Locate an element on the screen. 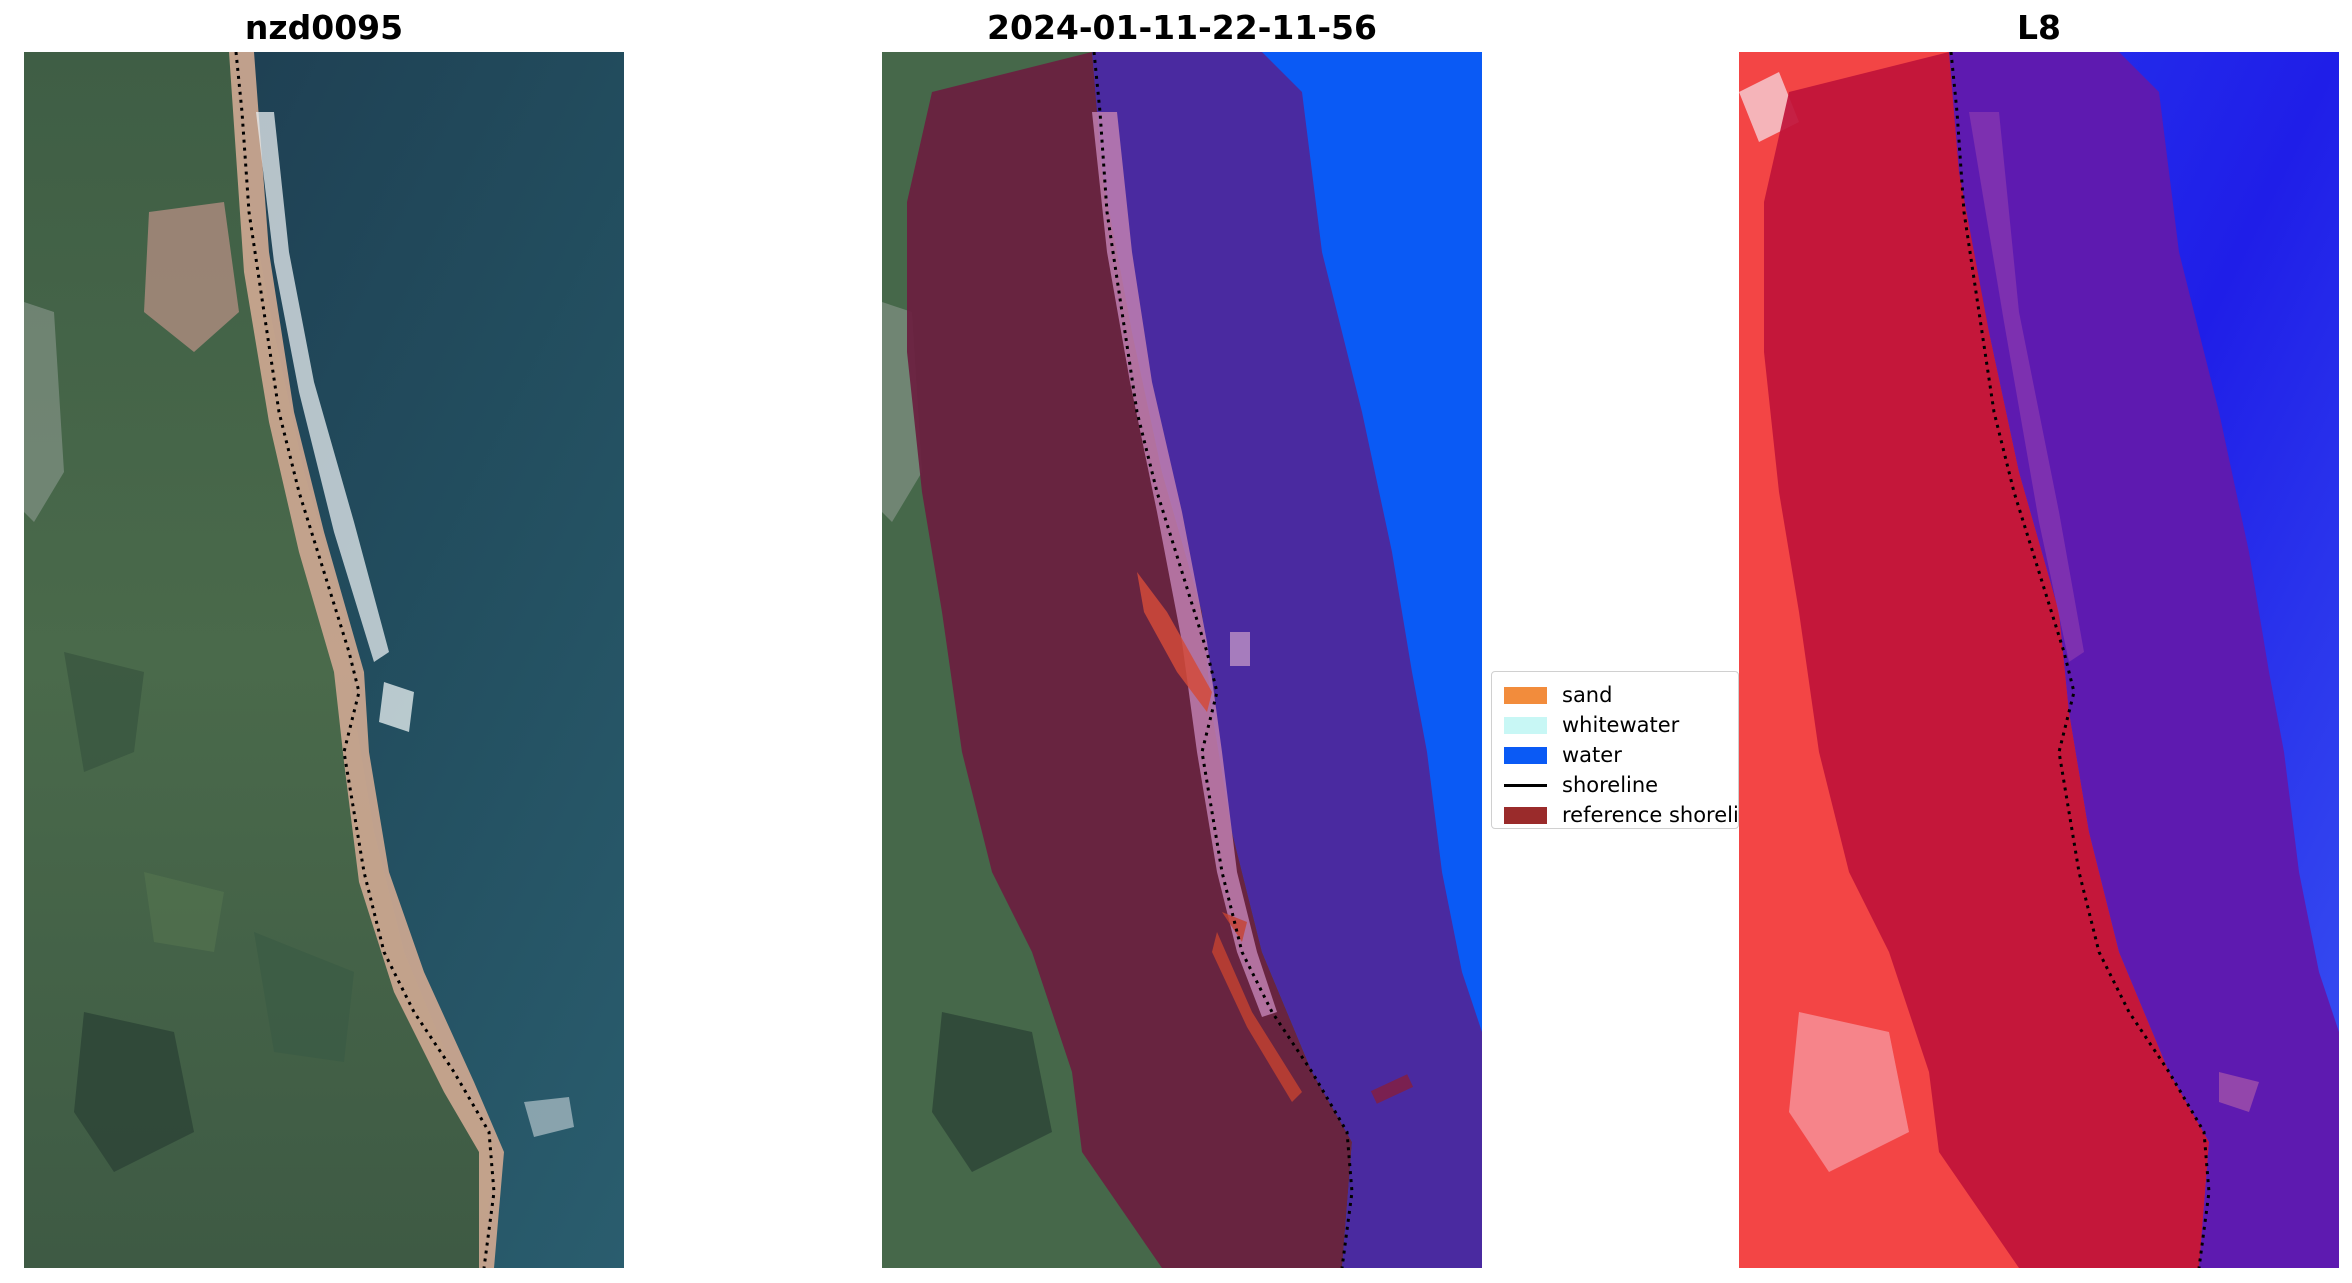 Image resolution: width=2352 pixels, height=1283 pixels. whitewater-swatch is located at coordinates (1525, 725).